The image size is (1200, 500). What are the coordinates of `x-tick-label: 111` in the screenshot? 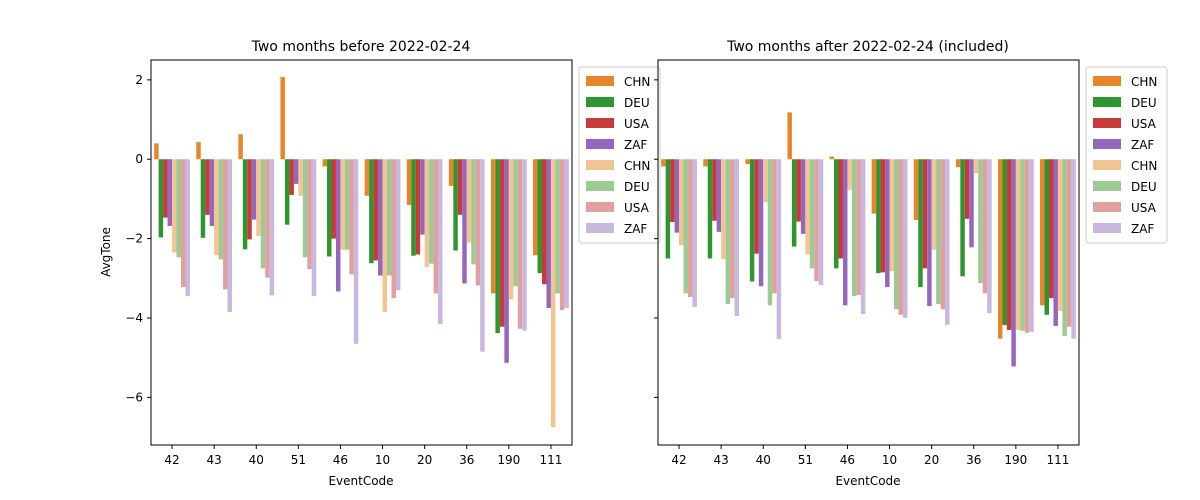 It's located at (1057, 460).